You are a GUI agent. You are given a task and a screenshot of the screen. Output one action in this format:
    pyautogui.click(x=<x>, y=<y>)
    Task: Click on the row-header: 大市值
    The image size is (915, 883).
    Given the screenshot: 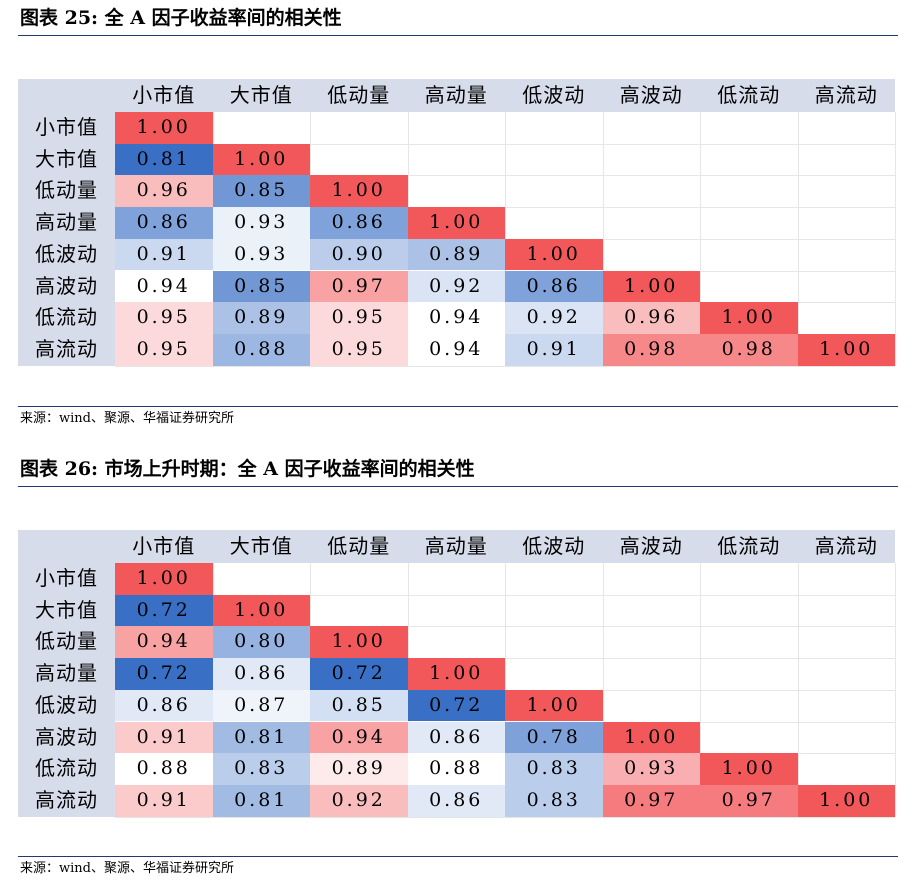 What is the action you would take?
    pyautogui.click(x=66, y=158)
    